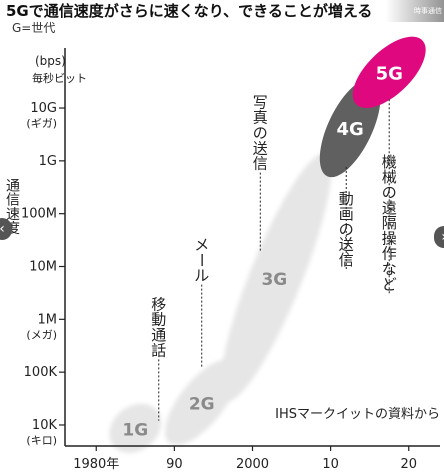 The image size is (444, 476). Describe the element at coordinates (59, 78) in the screenshot. I see `y-unit-sublabel: 毎秒ビット` at that location.